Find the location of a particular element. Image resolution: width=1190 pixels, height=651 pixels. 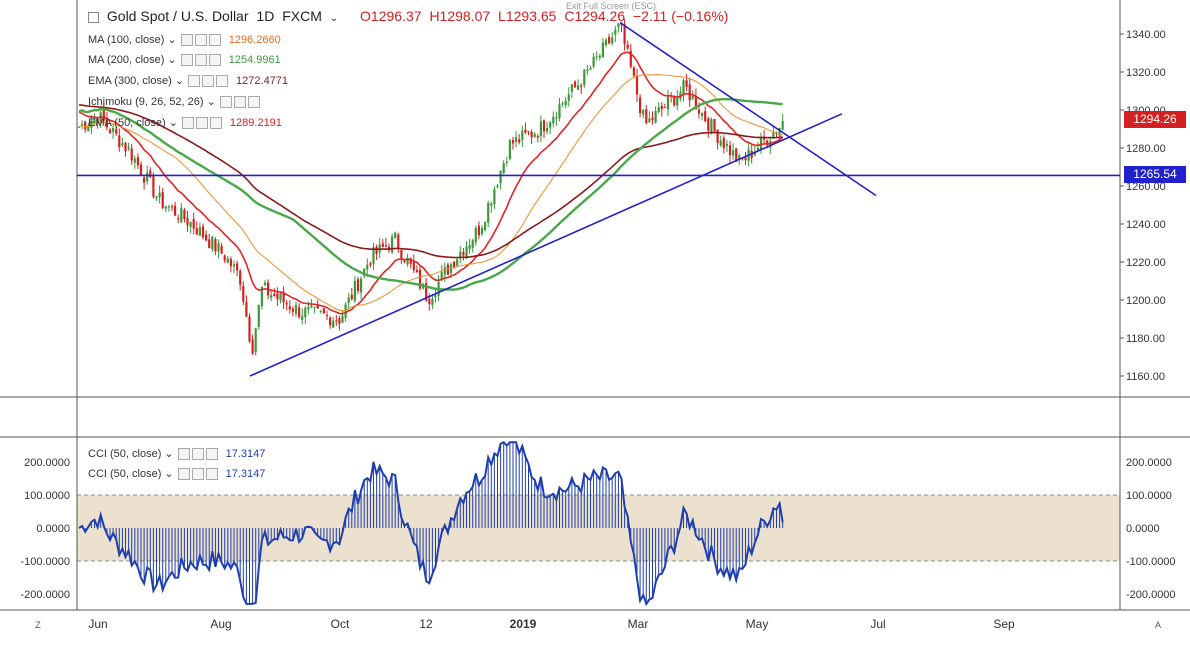

indicator-value: 1289.2191 is located at coordinates (255, 123).